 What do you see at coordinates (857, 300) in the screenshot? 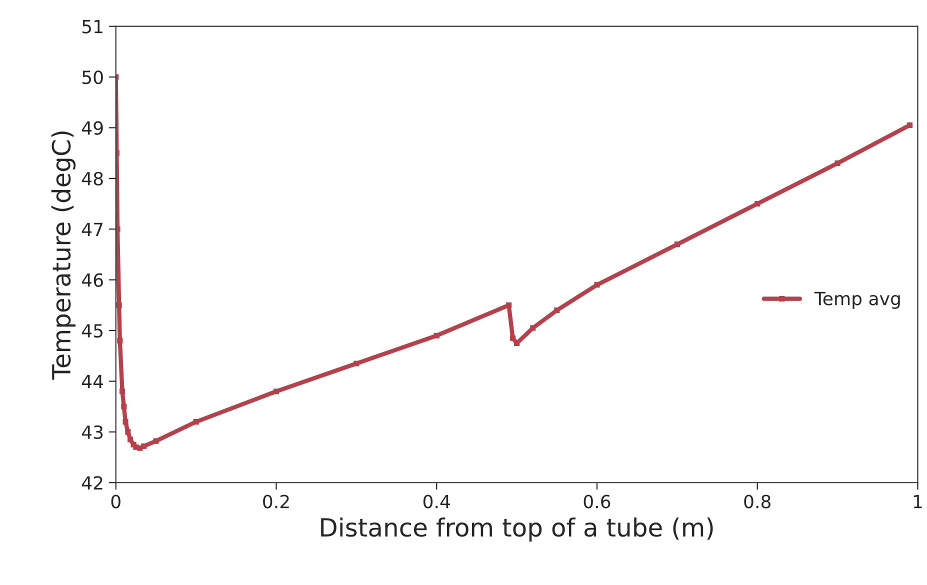
I see `legend-label: Temp avg` at bounding box center [857, 300].